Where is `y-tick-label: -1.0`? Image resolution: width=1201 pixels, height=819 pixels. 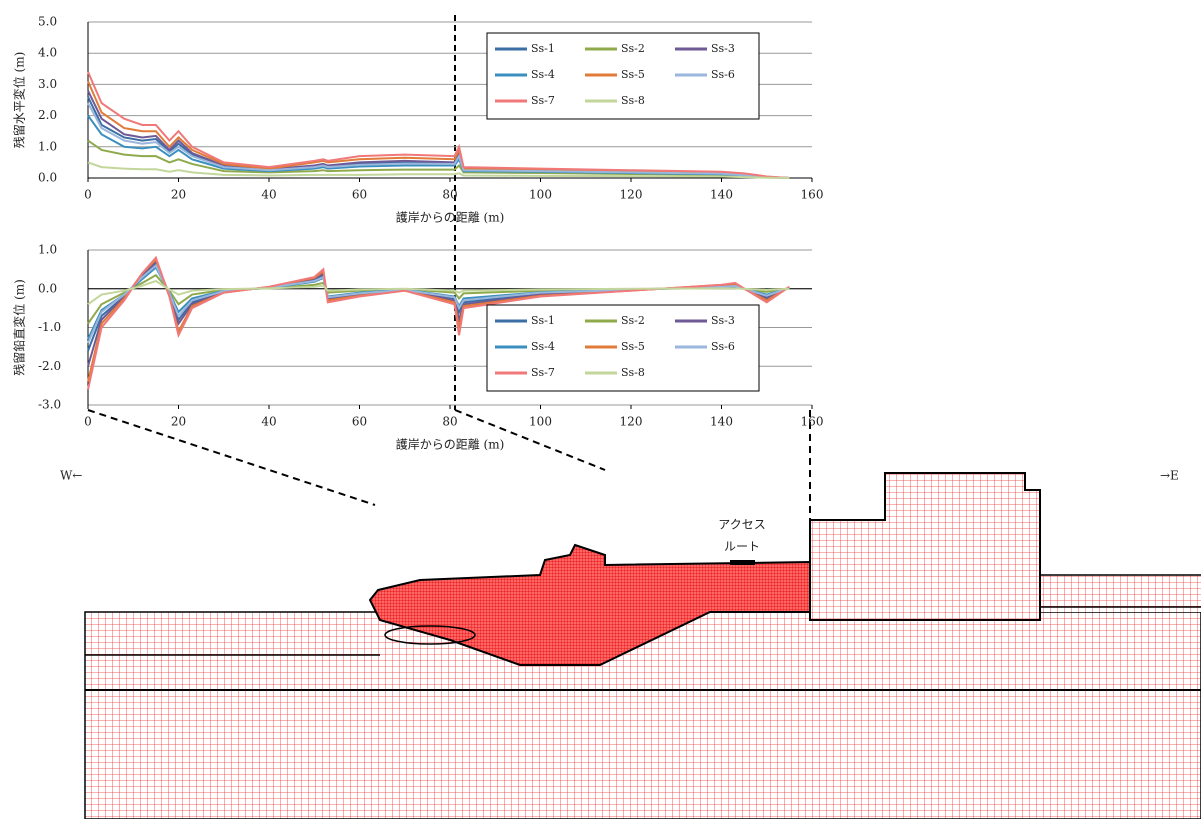
y-tick-label: -1.0 is located at coordinates (49, 327).